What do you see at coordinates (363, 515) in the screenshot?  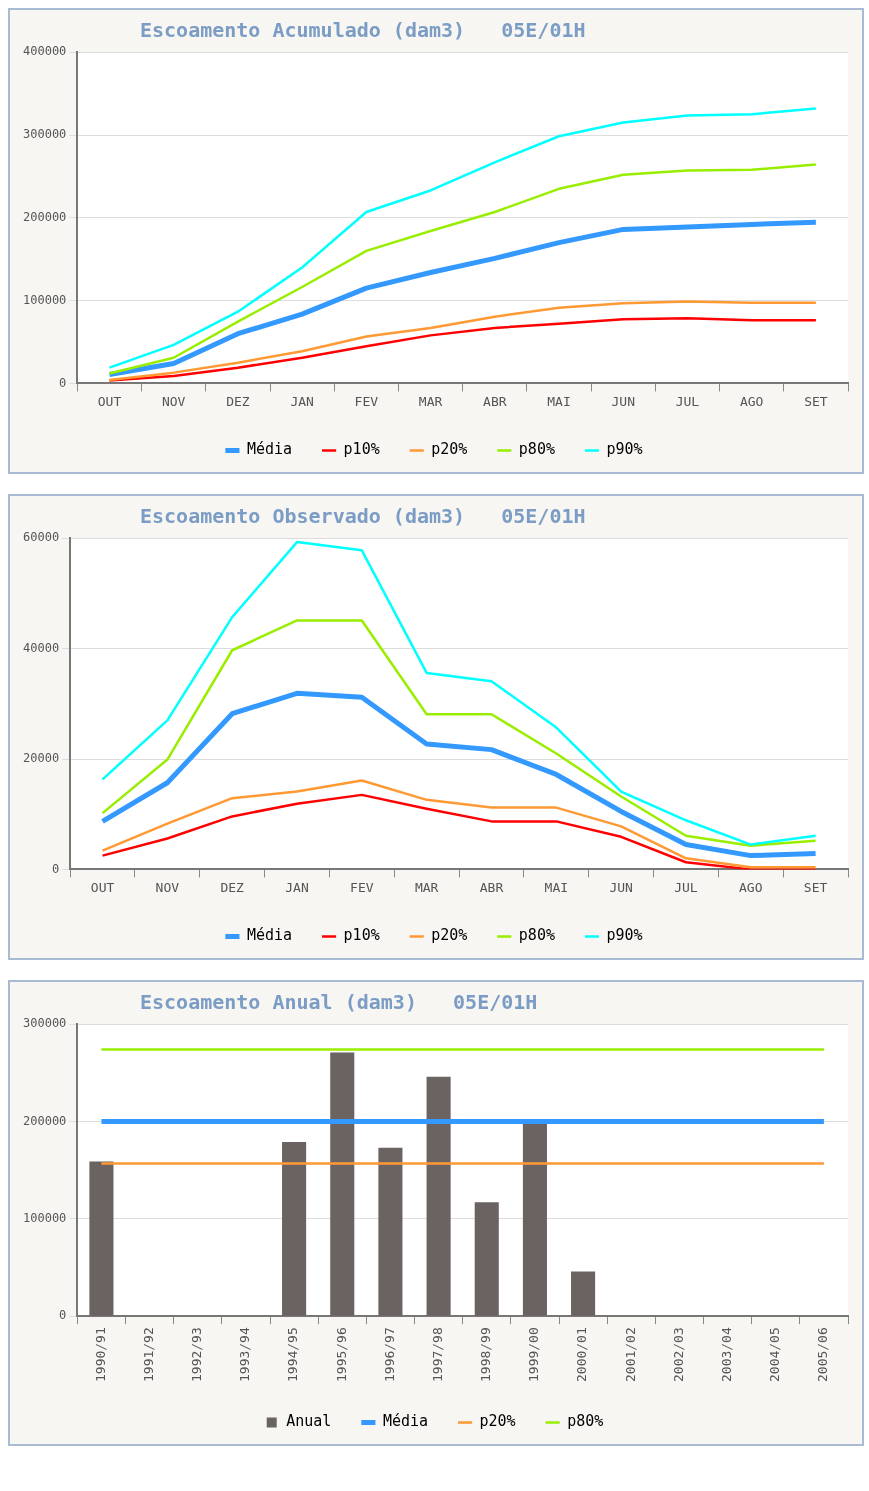 I see `chart-title: Escoamento Observado (dam3) 05E/01H` at bounding box center [363, 515].